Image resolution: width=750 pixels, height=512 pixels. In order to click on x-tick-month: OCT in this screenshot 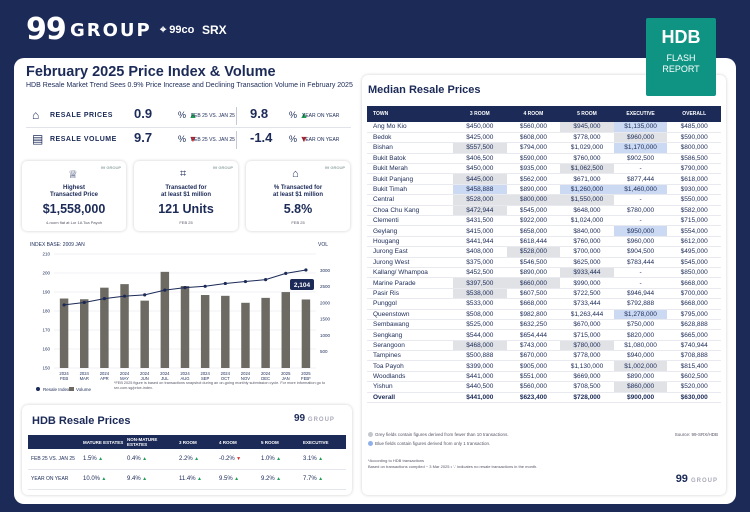, I will do `click(225, 378)`.